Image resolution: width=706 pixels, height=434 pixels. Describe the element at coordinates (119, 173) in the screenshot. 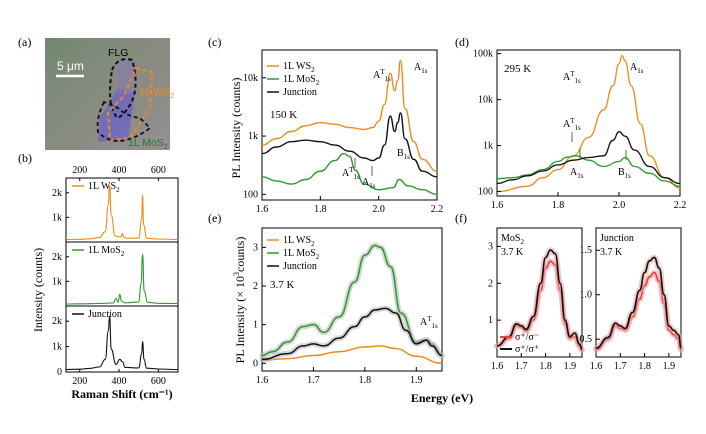

I see `raman-top-ticks: 200 400 600` at that location.